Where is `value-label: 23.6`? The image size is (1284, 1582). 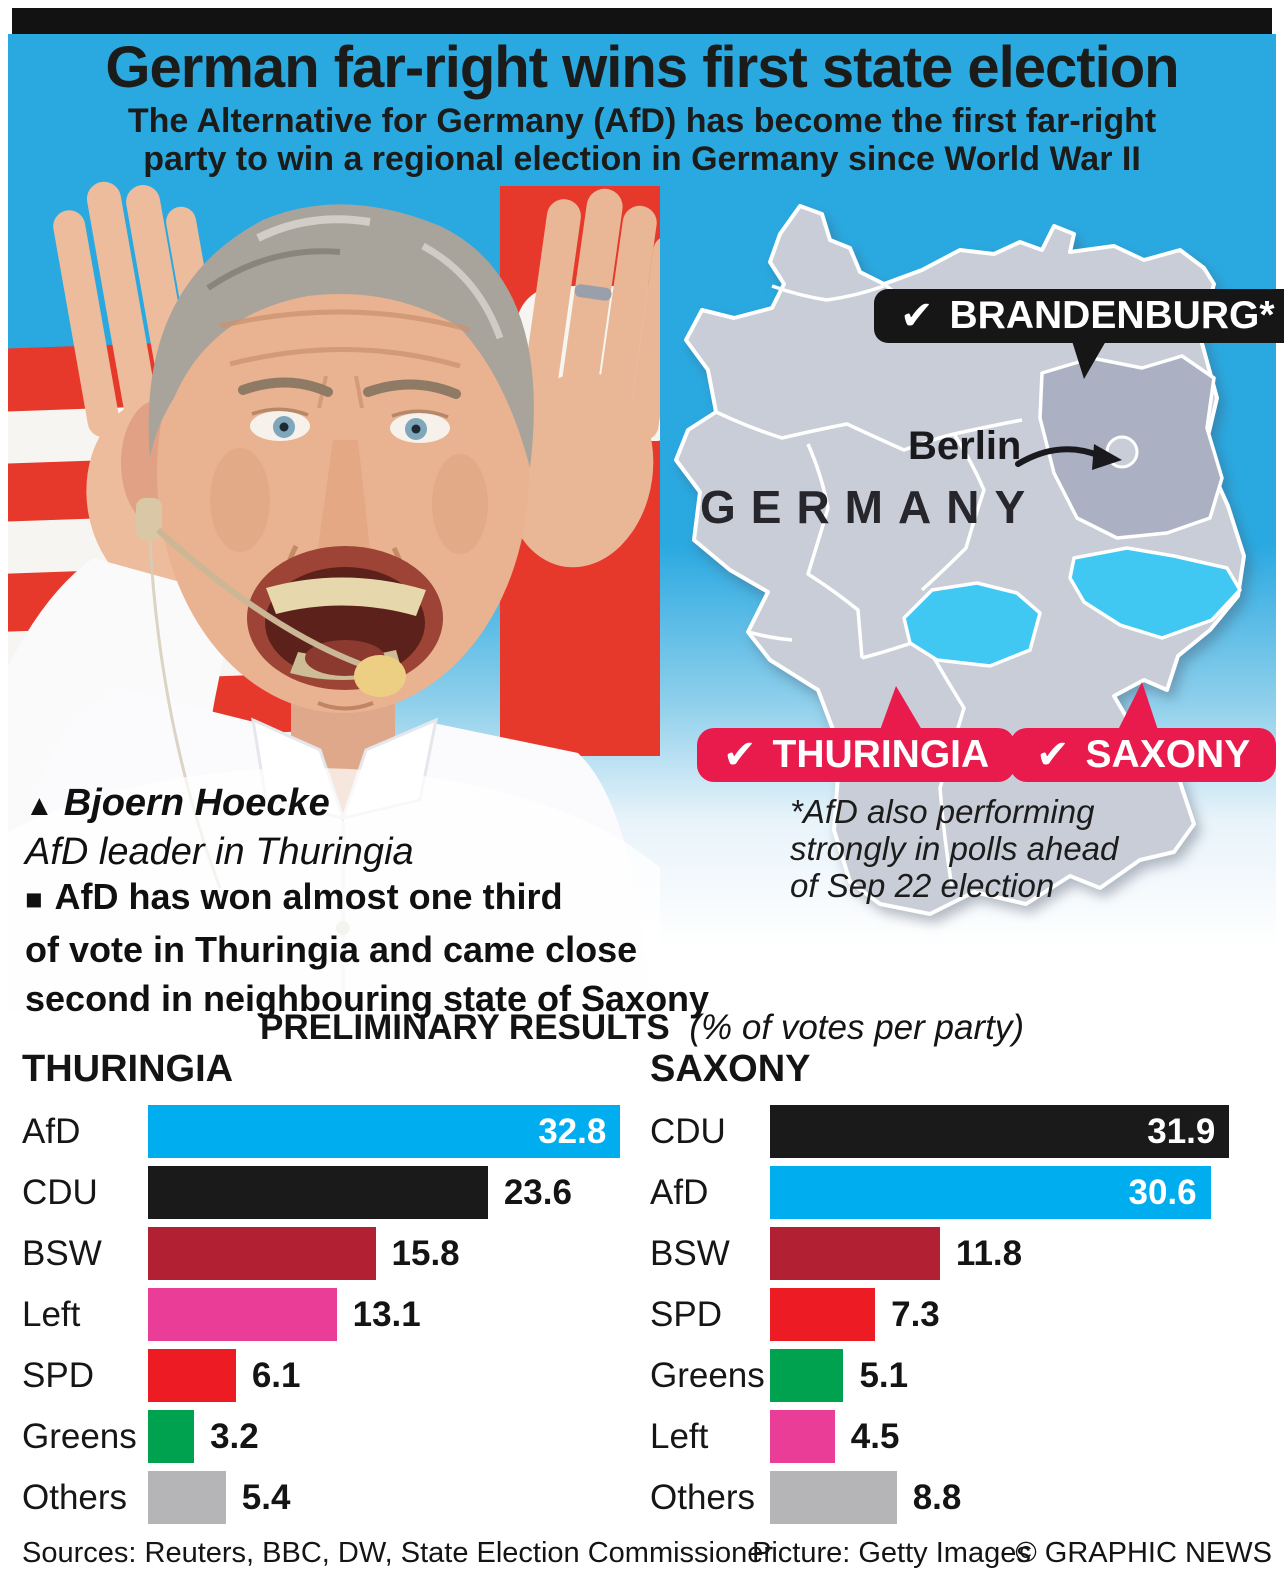 value-label: 23.6 is located at coordinates (537, 1192).